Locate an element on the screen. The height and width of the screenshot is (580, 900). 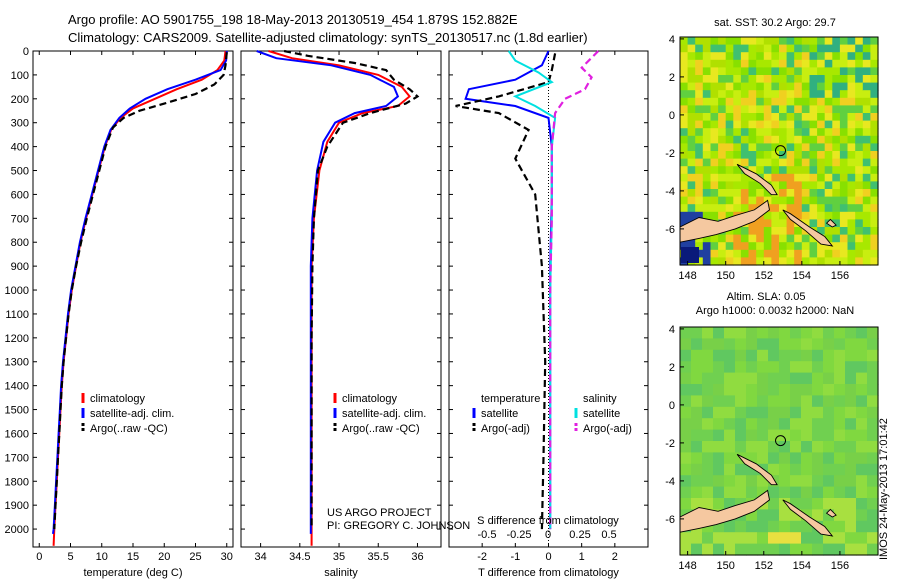
argo-position-marker is located at coordinates (781, 151).